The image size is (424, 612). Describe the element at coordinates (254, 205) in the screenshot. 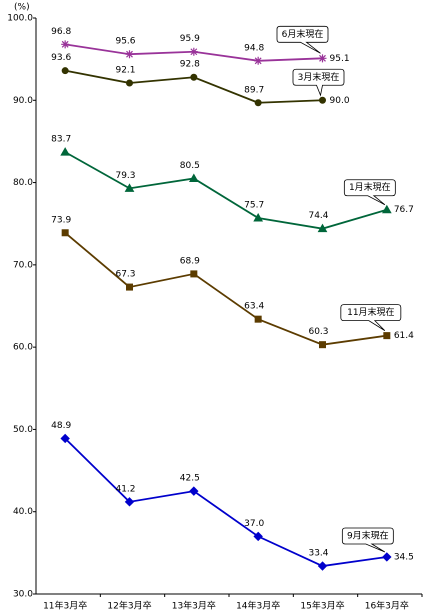

I see `data-label: 75.7` at that location.